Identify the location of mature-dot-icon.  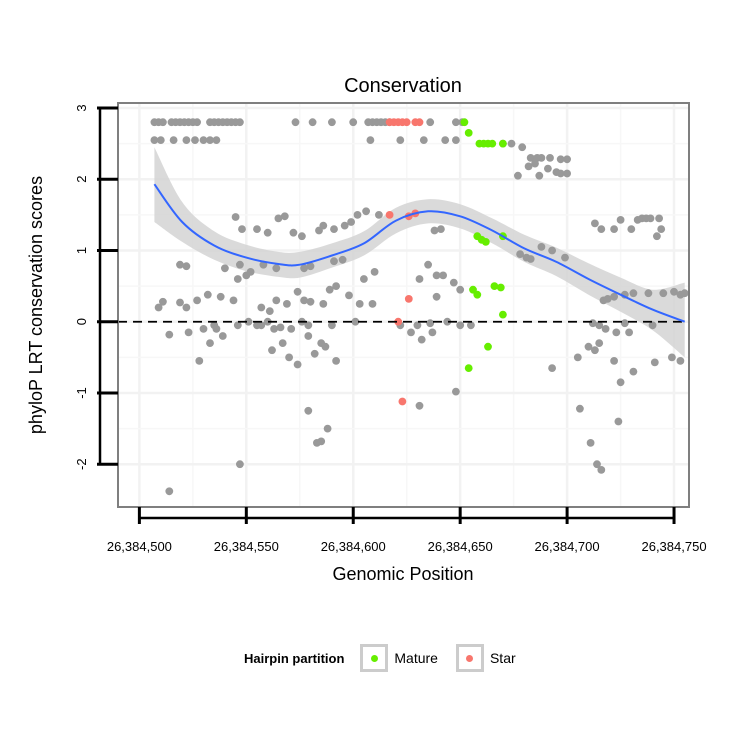
(374, 658).